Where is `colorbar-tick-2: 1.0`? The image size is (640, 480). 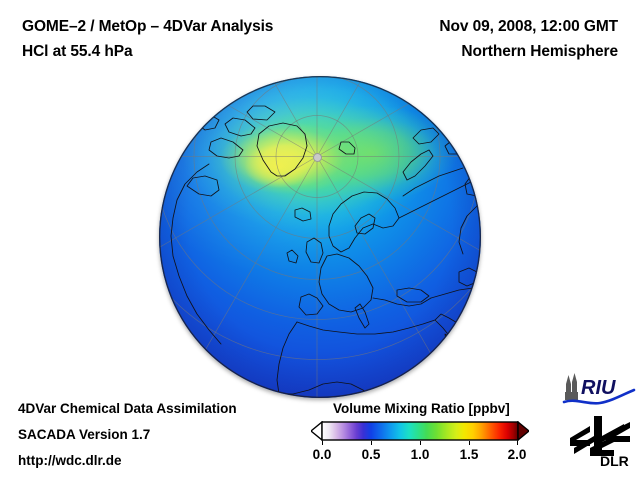
colorbar-tick-2: 1.0 is located at coordinates (420, 454).